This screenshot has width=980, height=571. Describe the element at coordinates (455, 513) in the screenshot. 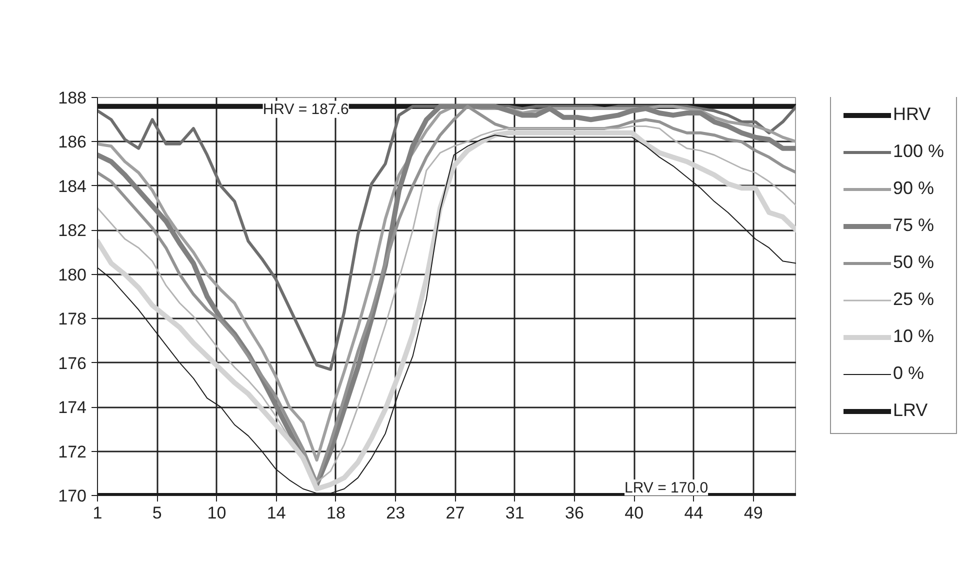

I see `x-tick-label: 27` at that location.